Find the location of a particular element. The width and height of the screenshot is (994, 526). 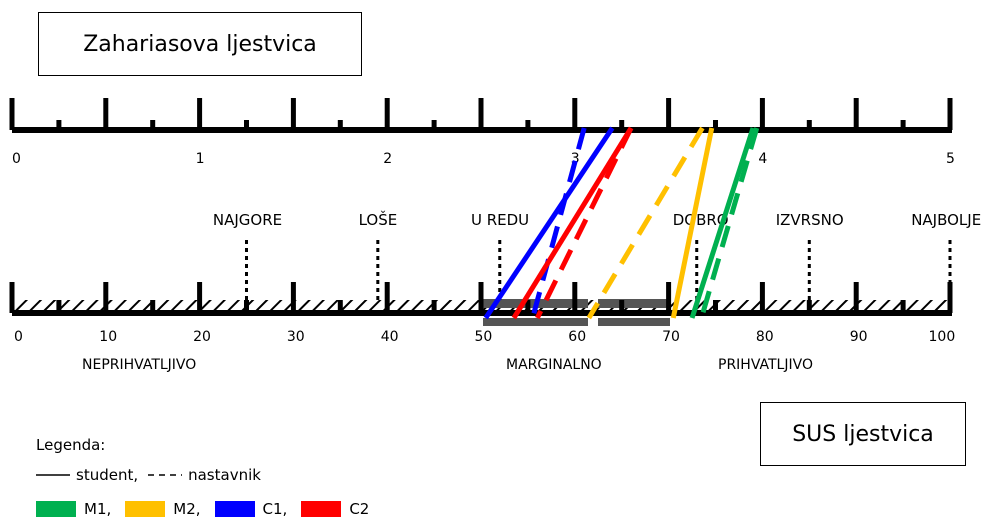

zaharias-tick-label: 4 is located at coordinates (762, 159).